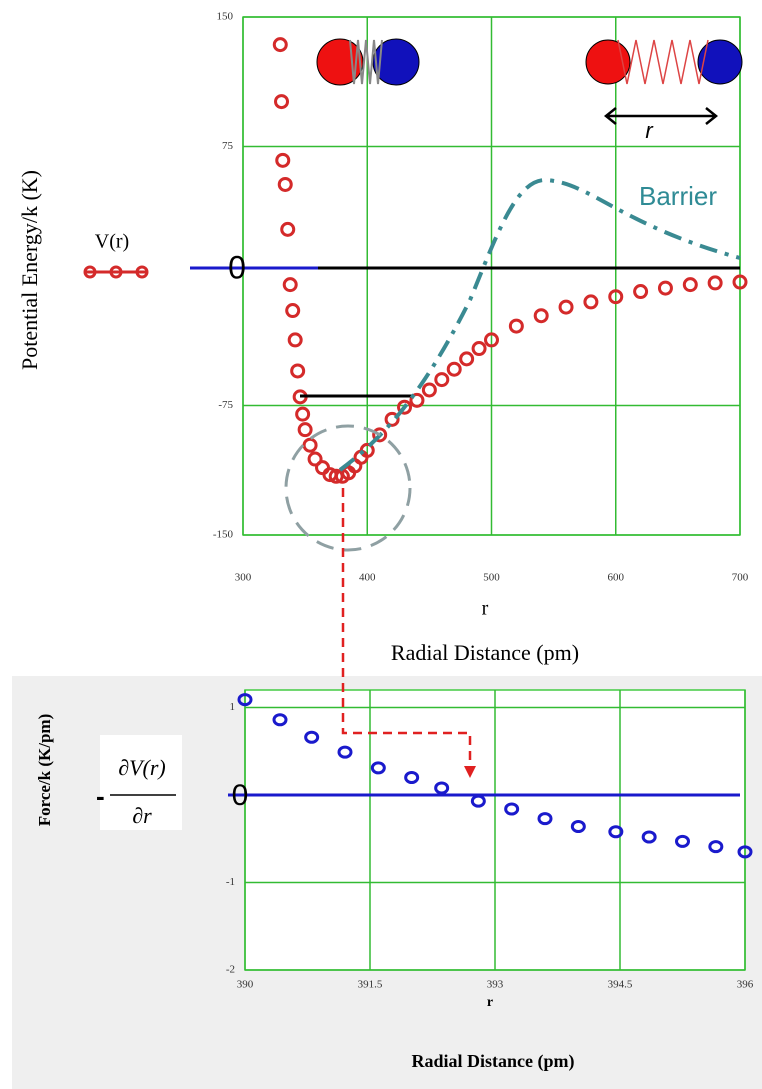 This screenshot has width=762, height=1089. Describe the element at coordinates (470, 772) in the screenshot. I see `link-arrowhead` at that location.